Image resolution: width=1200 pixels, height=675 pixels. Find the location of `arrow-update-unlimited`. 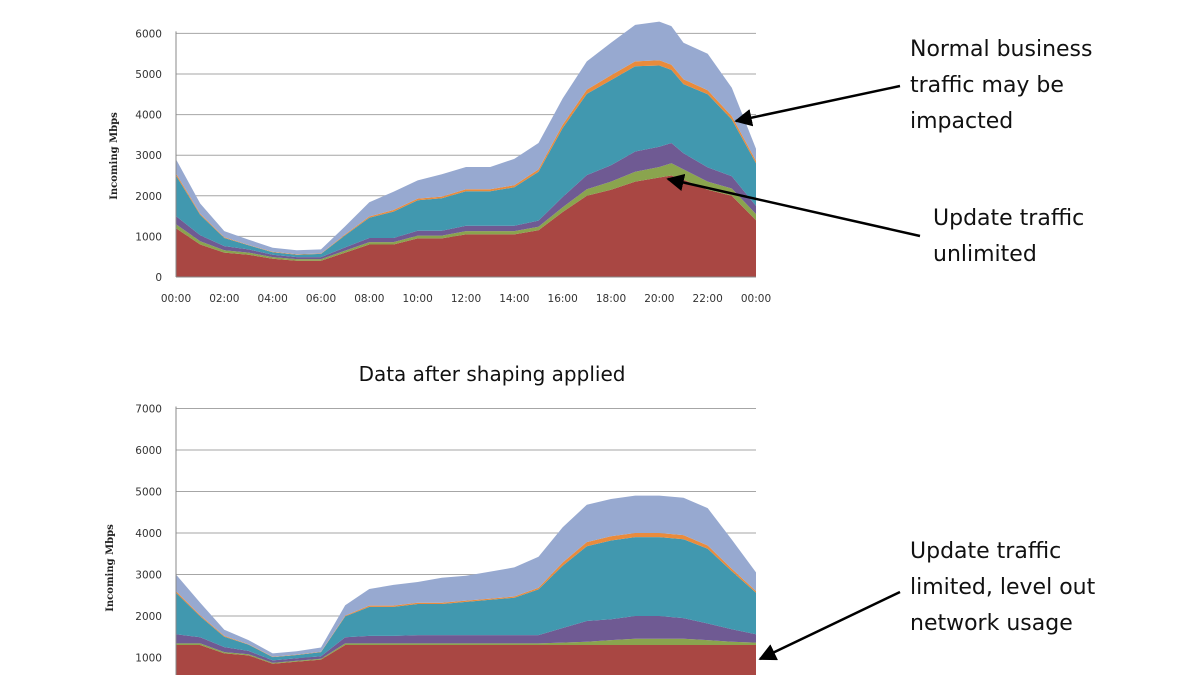

arrow-update-unlimited is located at coordinates (793, 205).